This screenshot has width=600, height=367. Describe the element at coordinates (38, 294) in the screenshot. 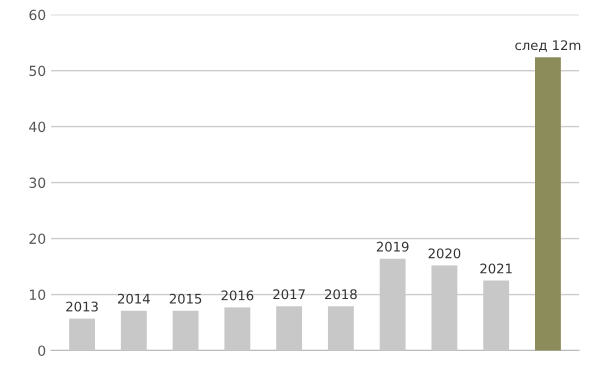

I see `y-tick-label: 10` at that location.